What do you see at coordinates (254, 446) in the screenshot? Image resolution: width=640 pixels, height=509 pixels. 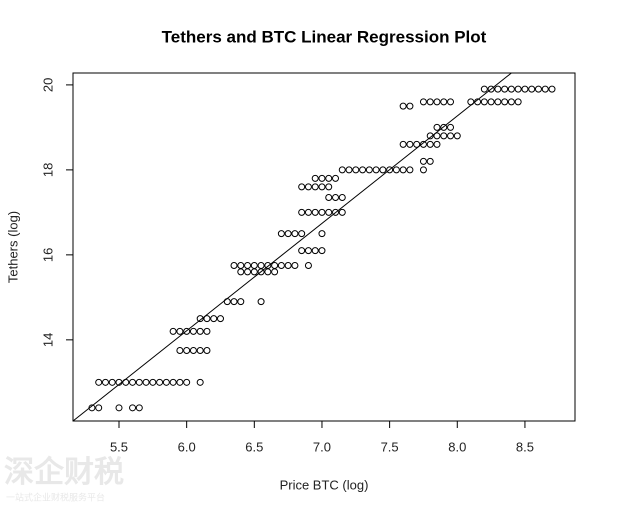 I see `x-tick-label: 6.5` at bounding box center [254, 446].